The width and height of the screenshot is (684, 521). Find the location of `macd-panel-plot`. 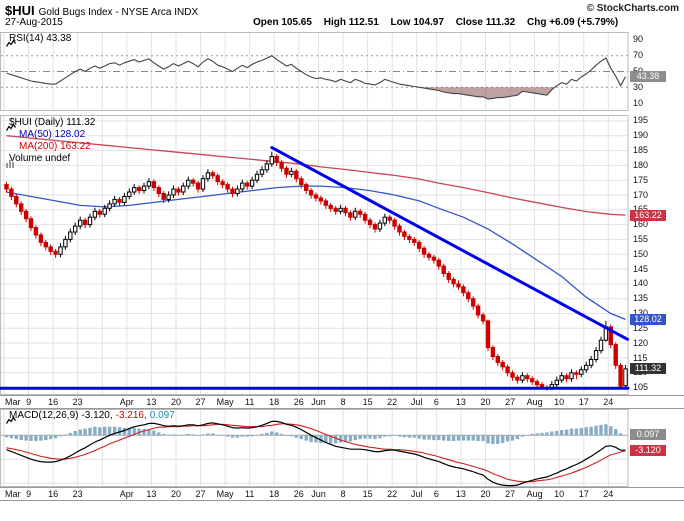

macd-panel-plot is located at coordinates (314, 448).